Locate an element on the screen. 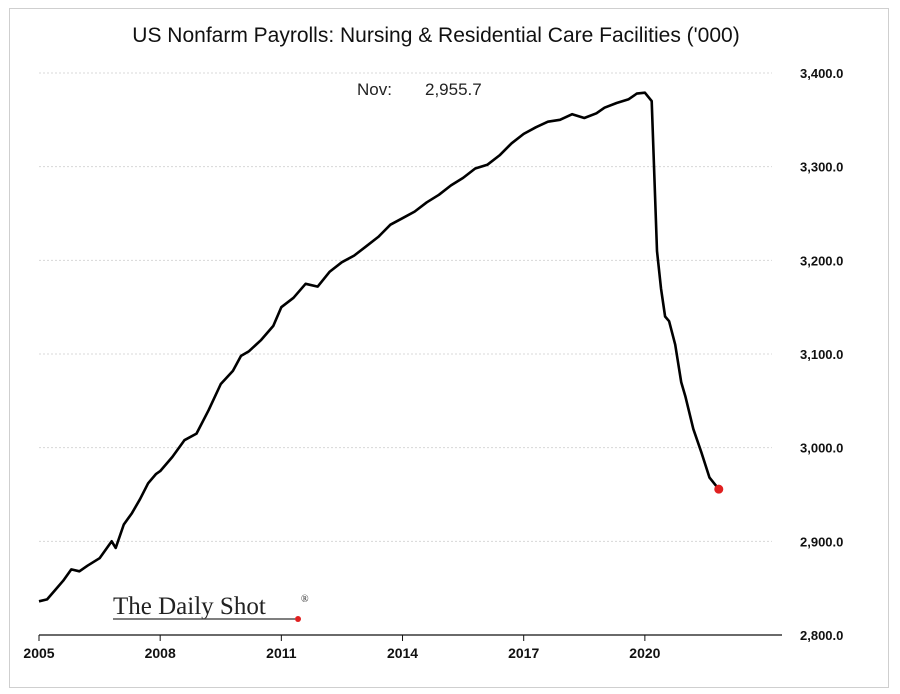 The width and height of the screenshot is (900, 694). last-point-marker is located at coordinates (719, 489).